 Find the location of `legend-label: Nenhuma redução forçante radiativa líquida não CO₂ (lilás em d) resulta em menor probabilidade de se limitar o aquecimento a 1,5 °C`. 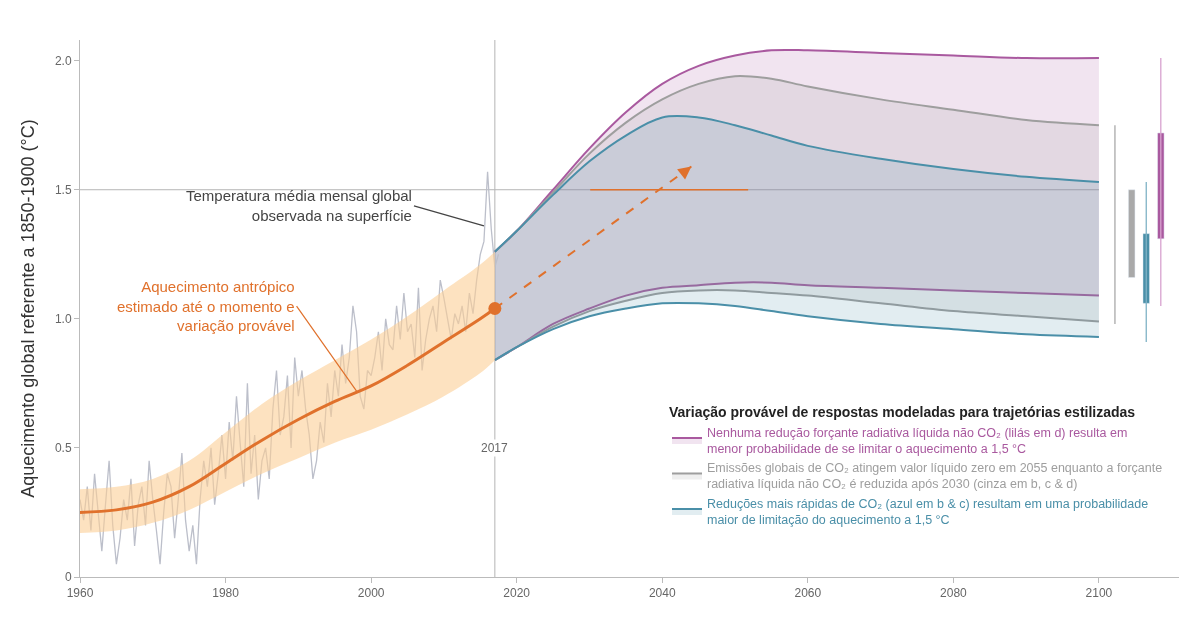

legend-label: Nenhuma redução forçante radiativa líquida não CO₂ (lilás em d) resulta em menor probabilidade de se limitar o aquecimento a 1,5 °C is located at coordinates (917, 440).